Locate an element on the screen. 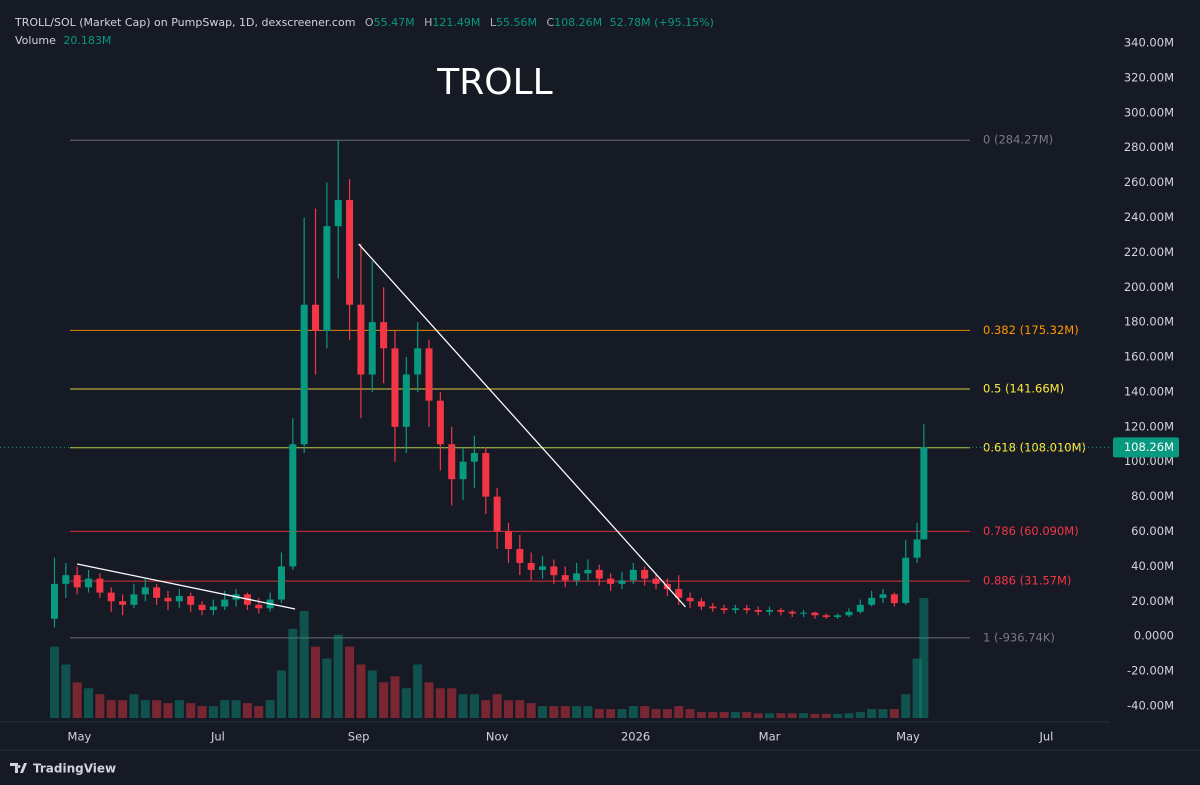  y-tick-label: 220.00M is located at coordinates (1149, 252).